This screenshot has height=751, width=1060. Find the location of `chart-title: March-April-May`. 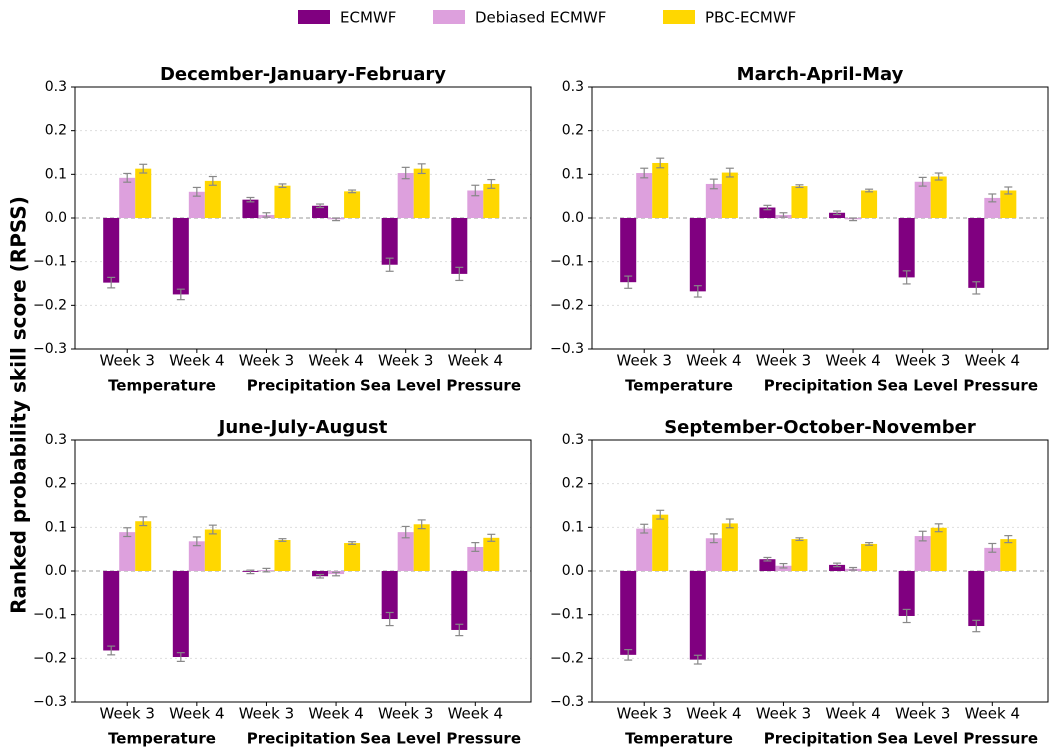

chart-title: March-April-May is located at coordinates (820, 74).